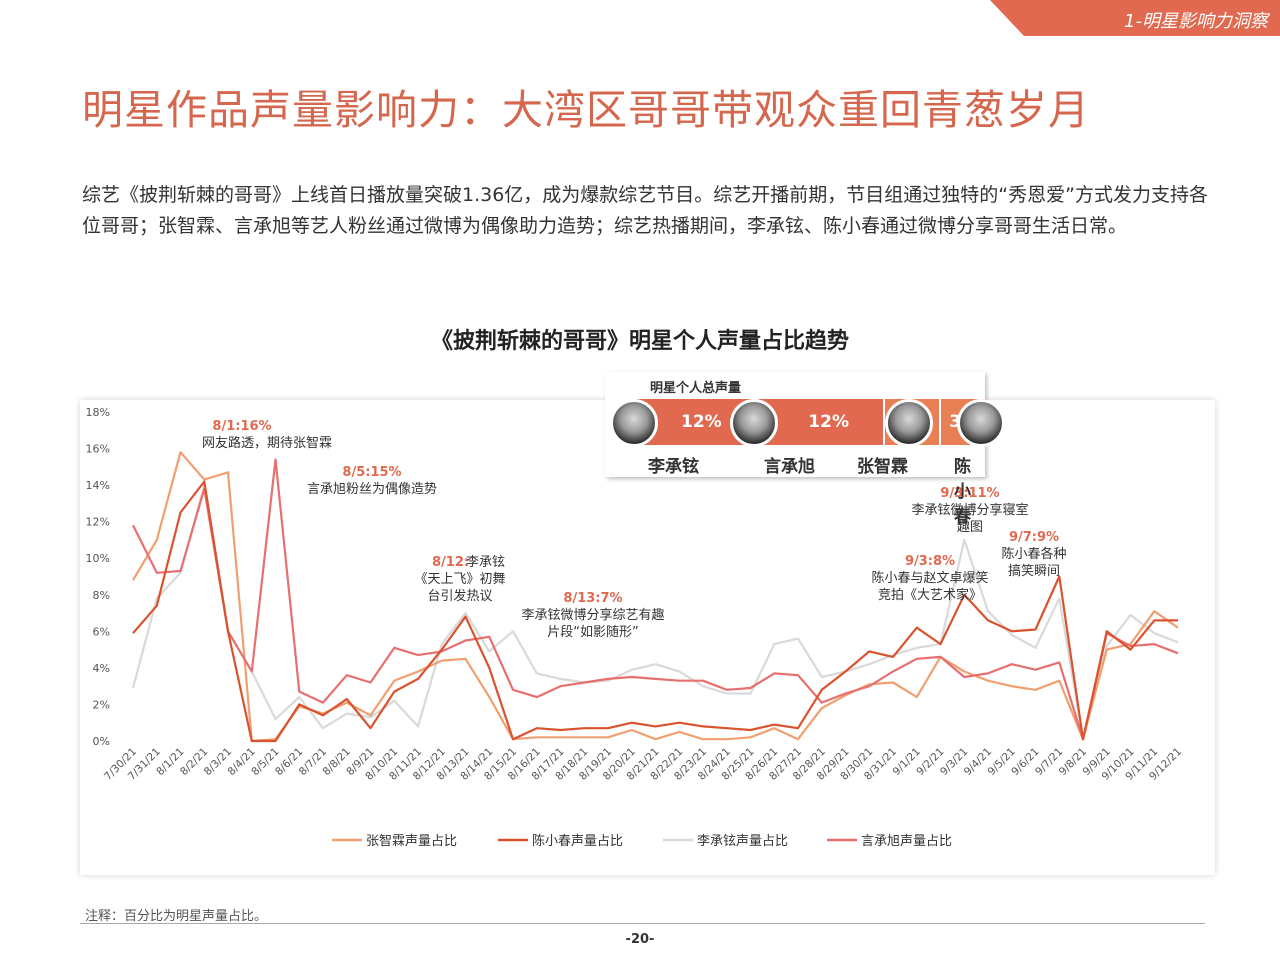 The image size is (1280, 960). What do you see at coordinates (929, 578) in the screenshot?
I see `annotation-text: 陈小春与赵文卓爆笑` at bounding box center [929, 578].